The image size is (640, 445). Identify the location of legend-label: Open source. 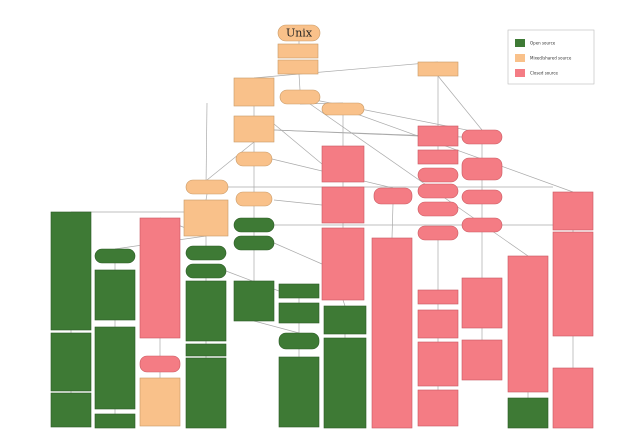
(543, 43).